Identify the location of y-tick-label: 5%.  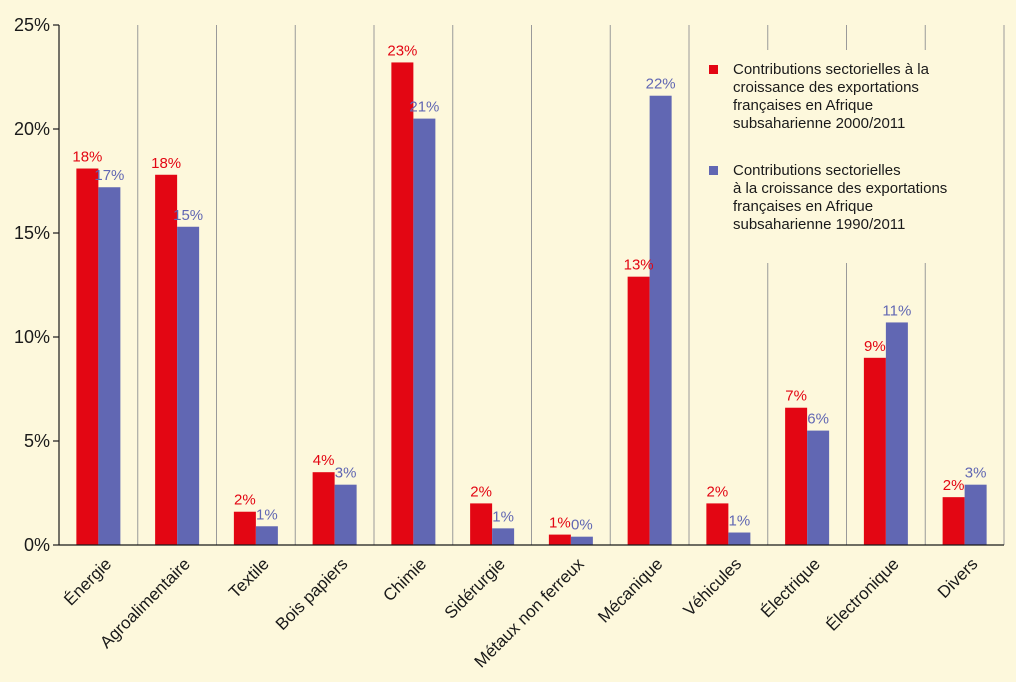
(37, 441).